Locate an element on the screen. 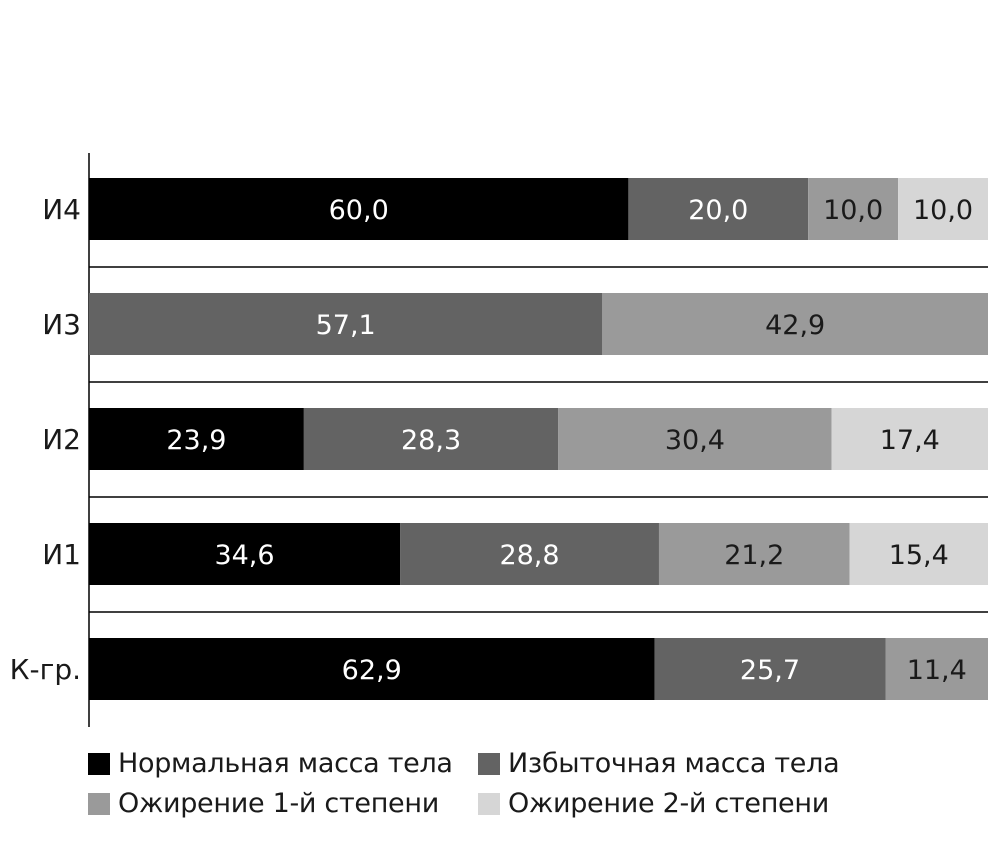 The height and width of the screenshot is (843, 1006). legend-swatch-overweight is located at coordinates (489, 763).